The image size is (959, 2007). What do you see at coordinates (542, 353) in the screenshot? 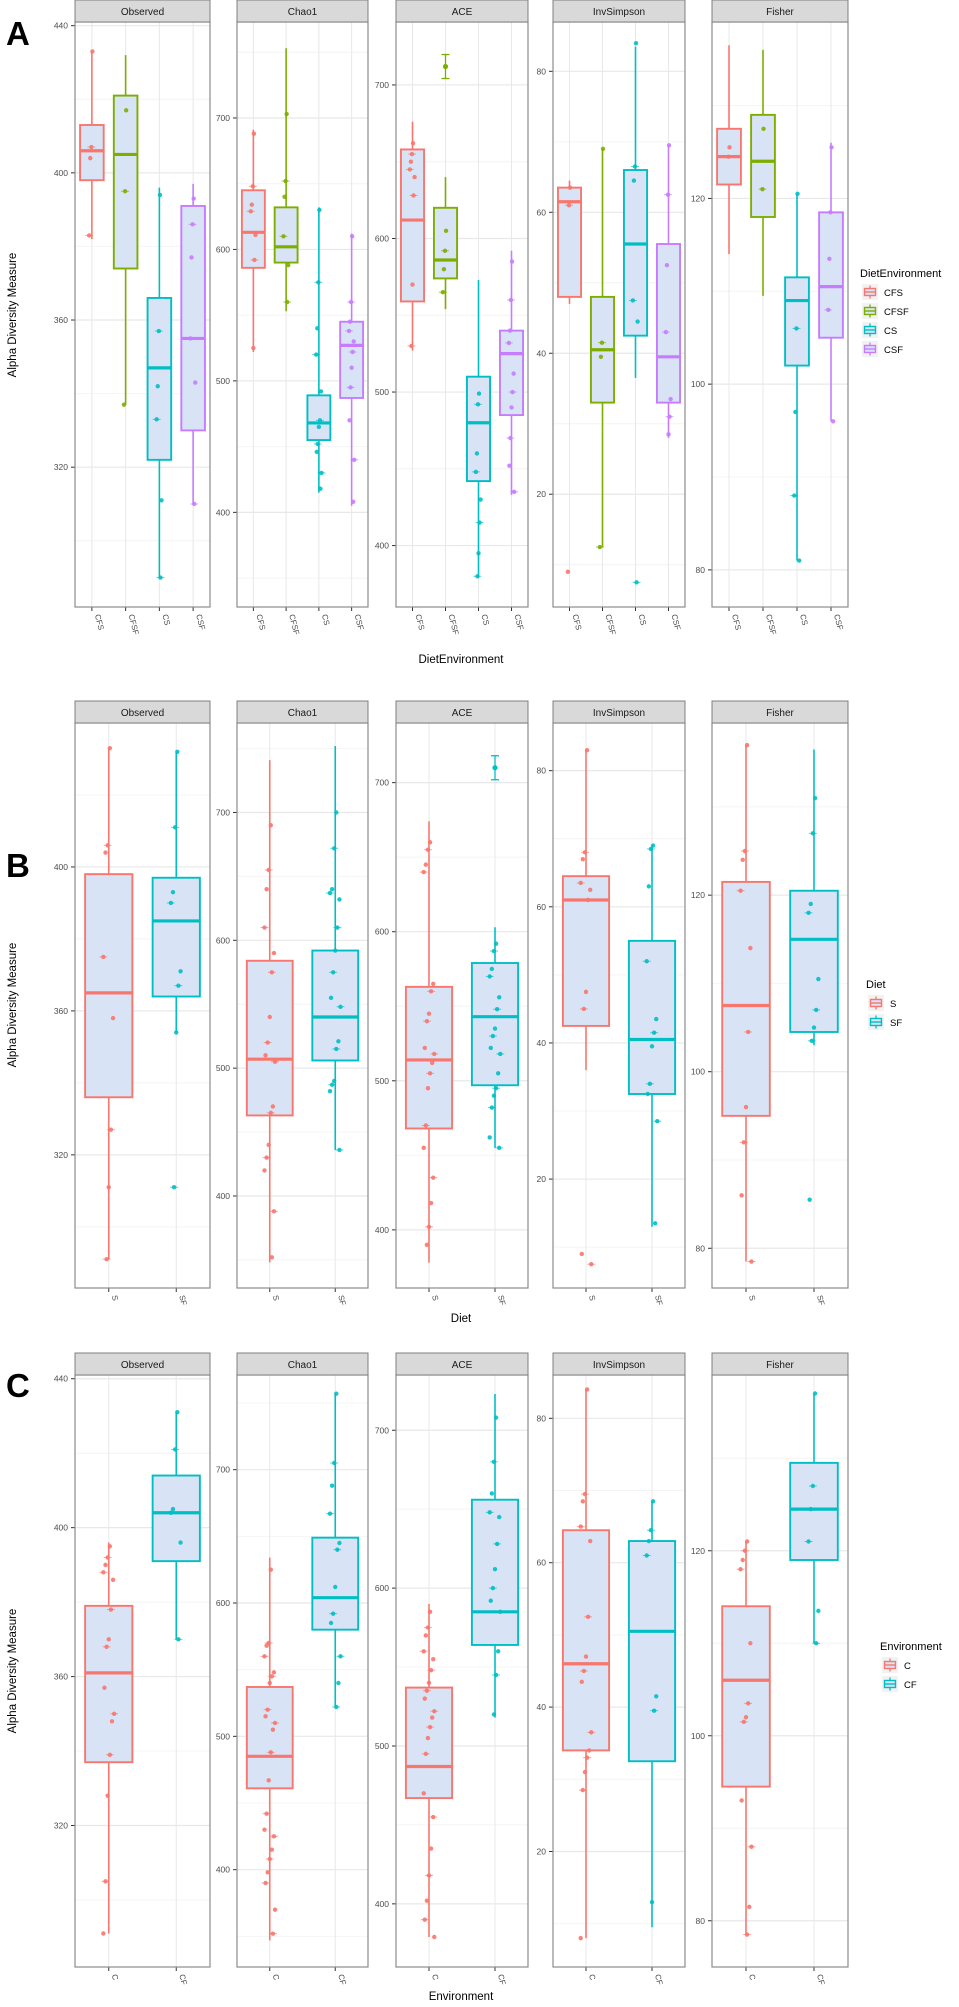
I see `y-tick-label: 40` at bounding box center [542, 353].